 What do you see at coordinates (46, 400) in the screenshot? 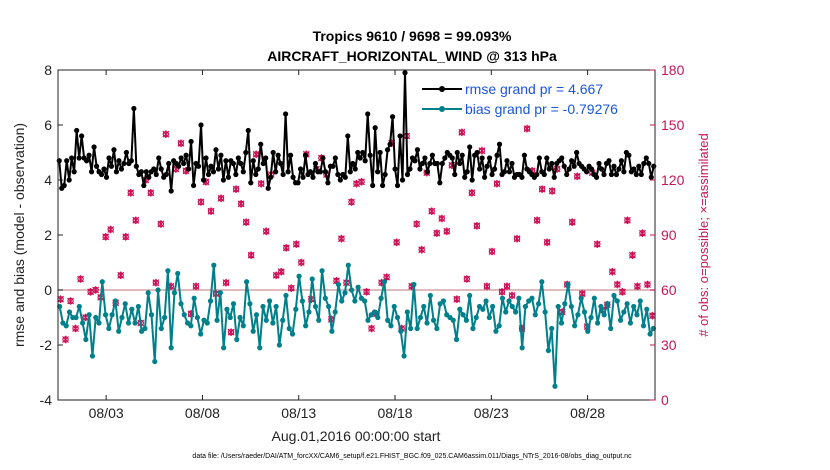
I see `y-tick-label: -4` at bounding box center [46, 400].